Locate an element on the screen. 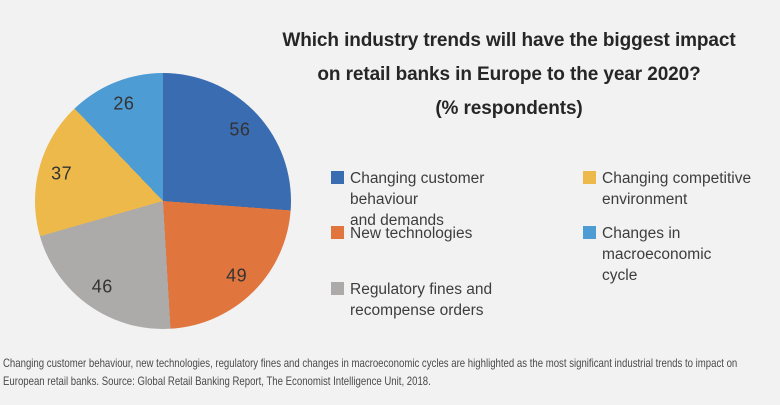 This screenshot has height=405, width=780. legend-item-label: Changes in macroeconomic cycle is located at coordinates (657, 254).